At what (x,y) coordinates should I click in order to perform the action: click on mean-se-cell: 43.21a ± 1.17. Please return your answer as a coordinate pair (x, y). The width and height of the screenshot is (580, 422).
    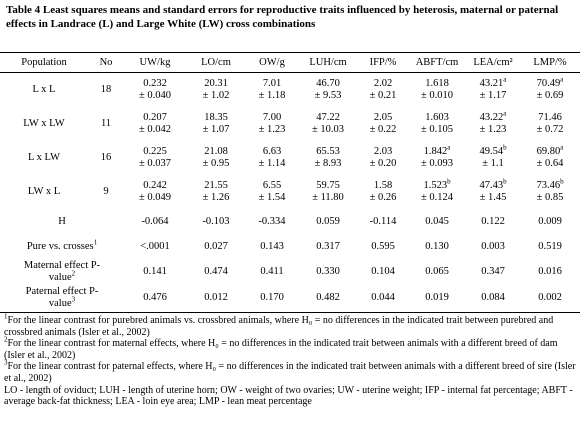
    Looking at the image, I should click on (493, 90).